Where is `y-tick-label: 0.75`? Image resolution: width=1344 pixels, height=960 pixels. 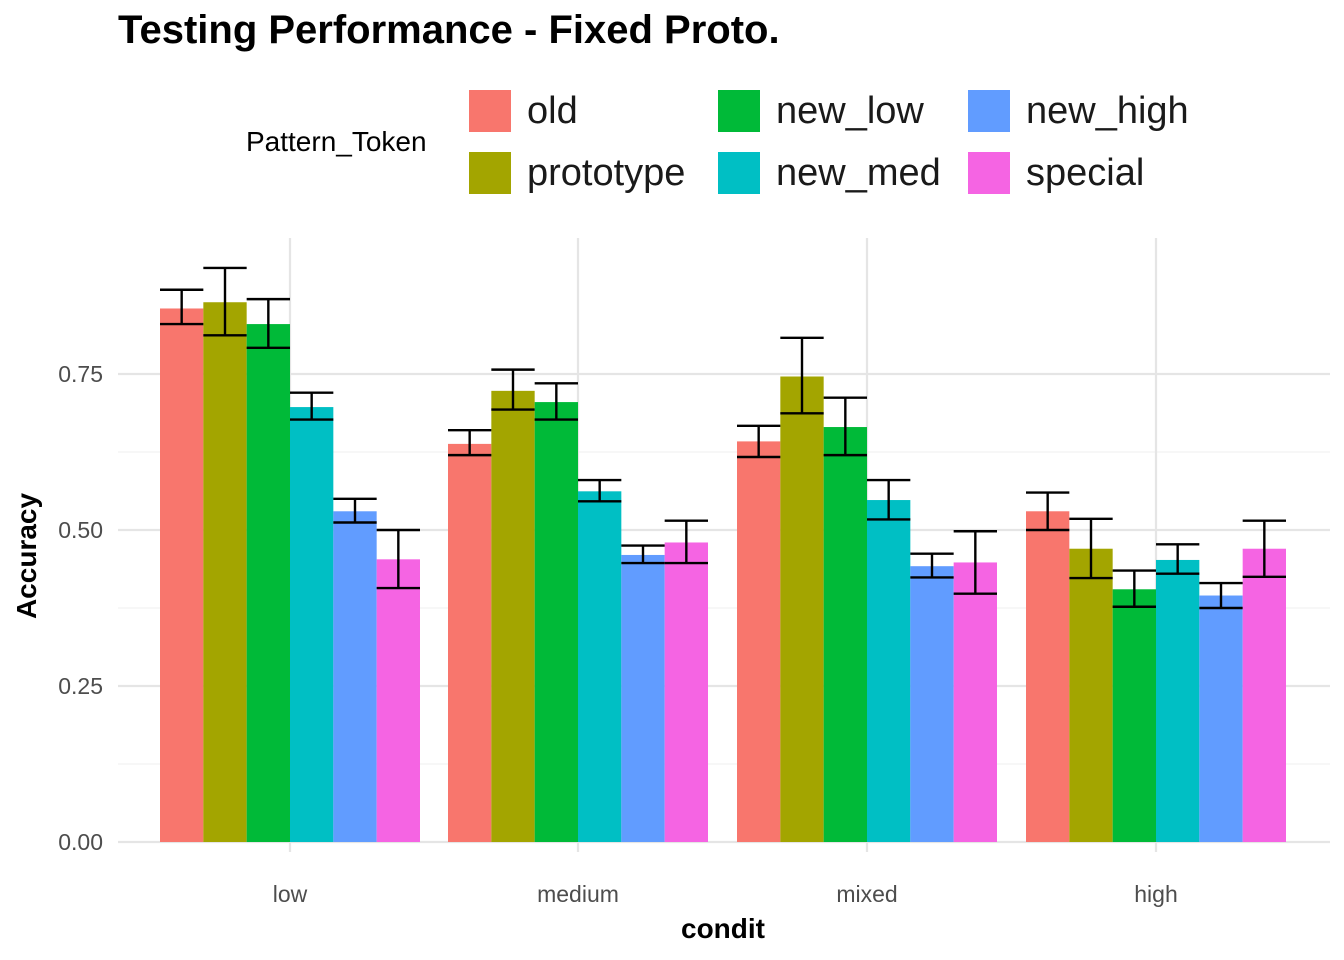
y-tick-label: 0.75 is located at coordinates (80, 374).